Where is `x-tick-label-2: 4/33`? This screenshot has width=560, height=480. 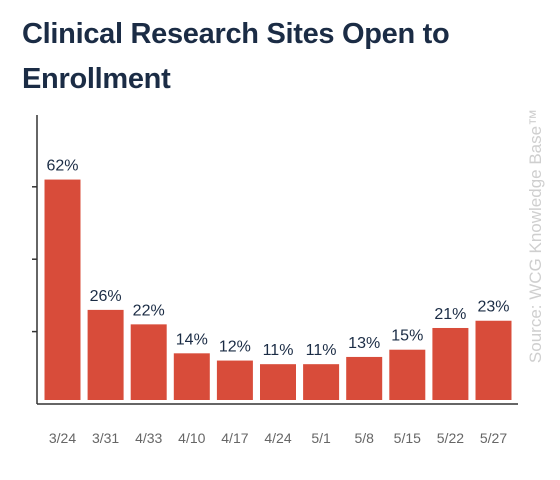
x-tick-label-2: 4/33 is located at coordinates (148, 438).